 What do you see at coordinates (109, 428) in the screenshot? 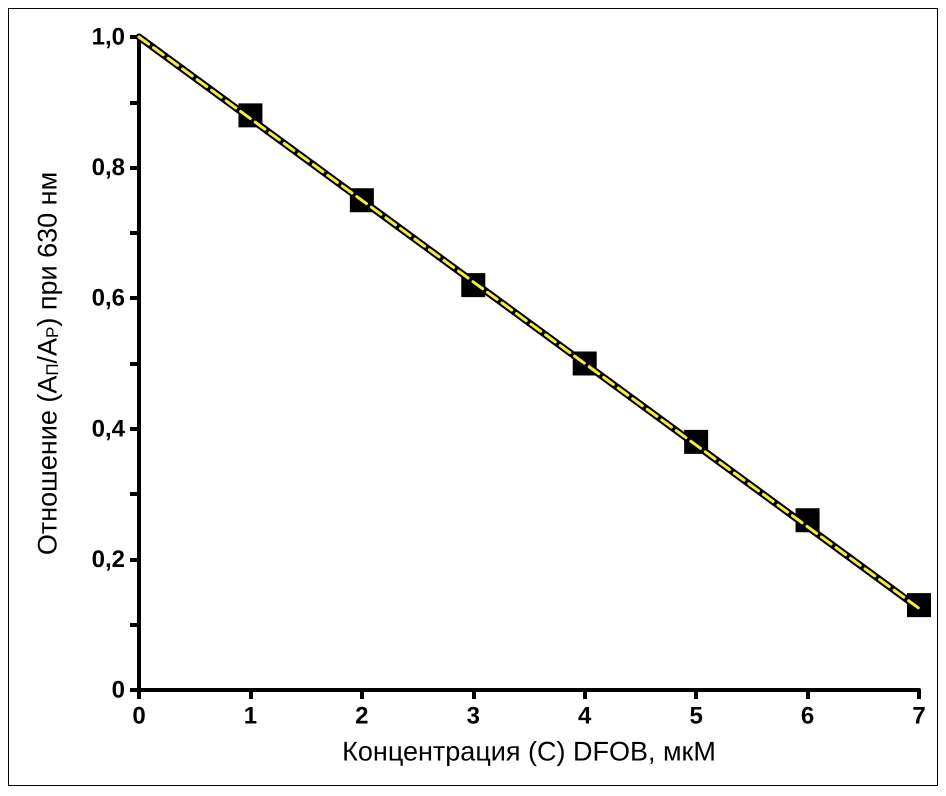
I see `y-tick-label: 0,4` at bounding box center [109, 428].